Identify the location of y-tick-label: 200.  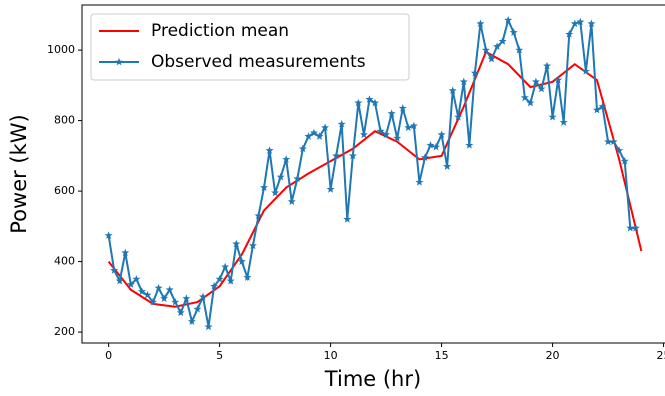
(64, 331).